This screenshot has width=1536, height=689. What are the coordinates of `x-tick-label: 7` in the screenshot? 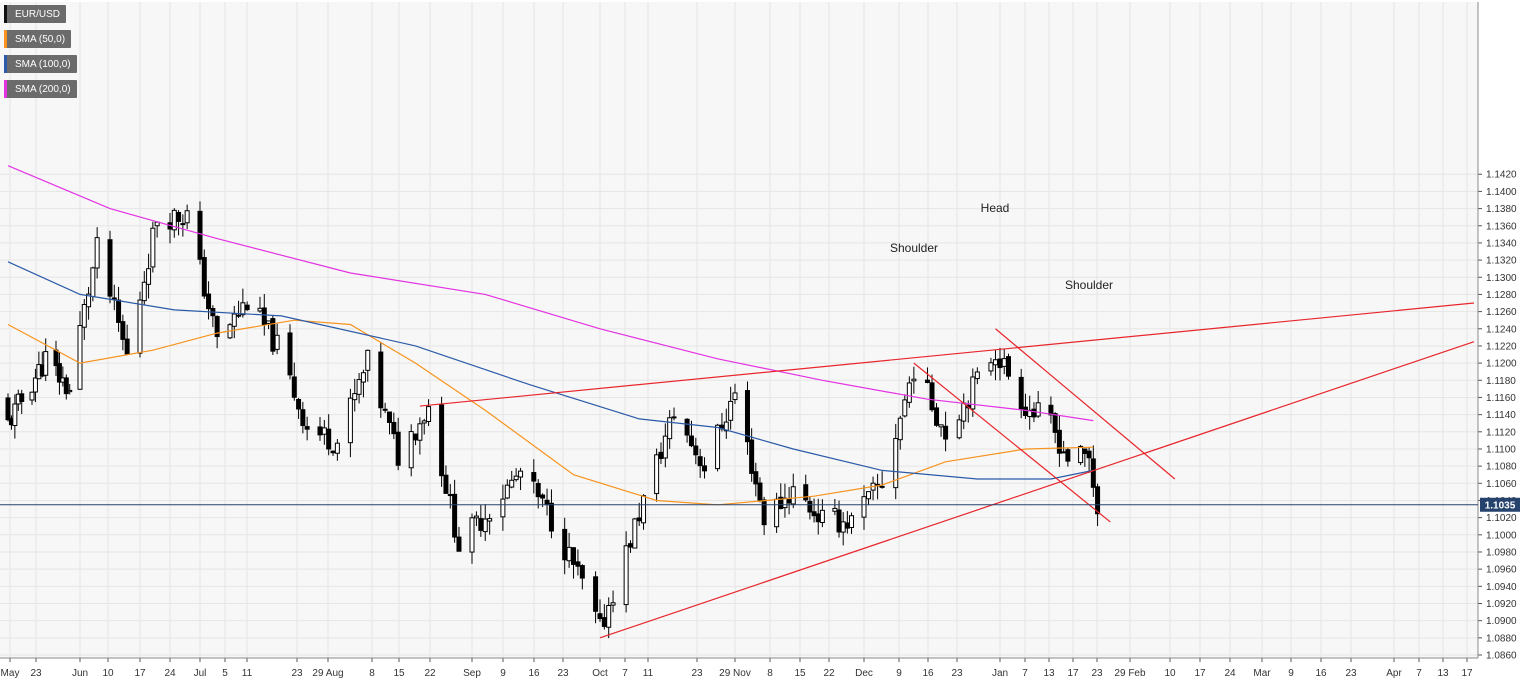 It's located at (1419, 673).